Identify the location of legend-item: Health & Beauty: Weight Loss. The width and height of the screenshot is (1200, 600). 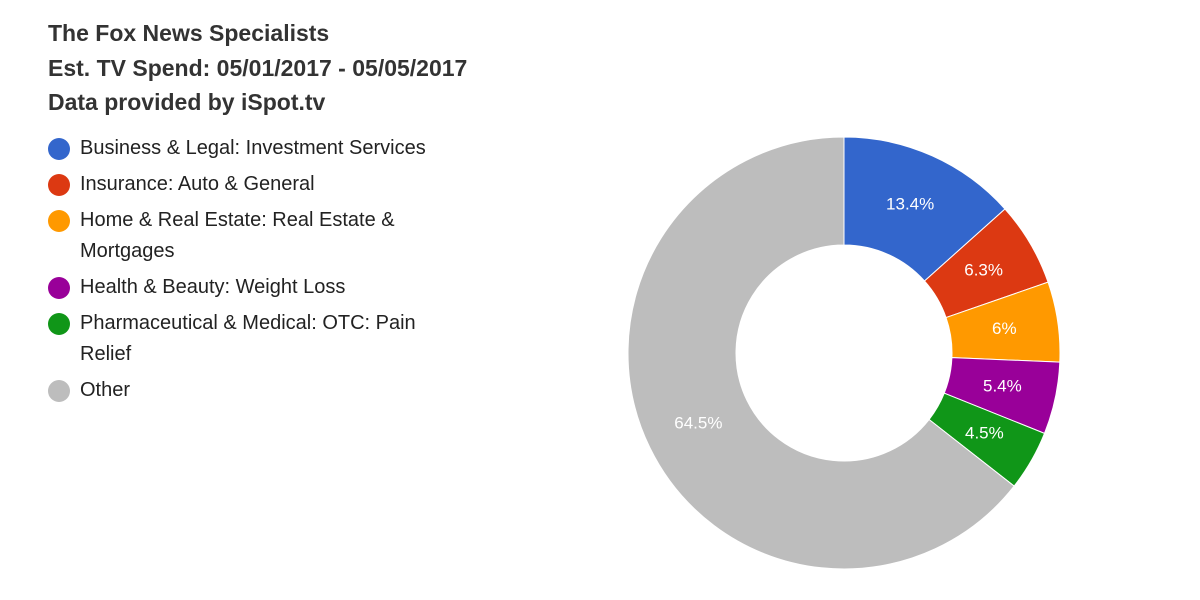
(258, 288).